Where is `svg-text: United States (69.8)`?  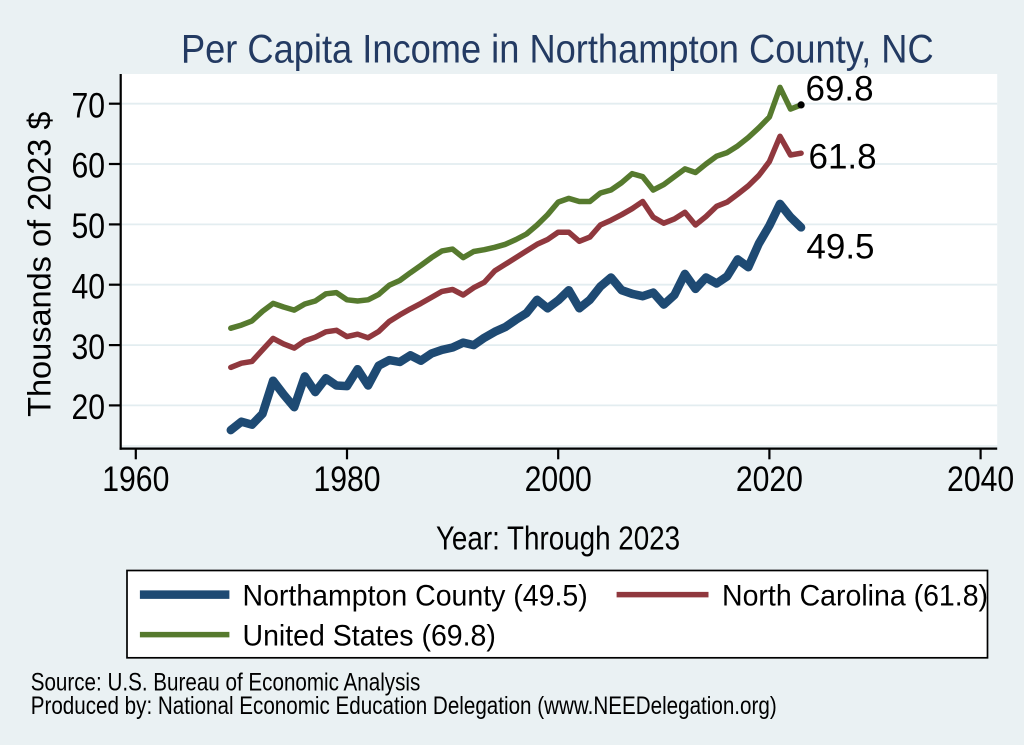
svg-text: United States (69.8) is located at coordinates (369, 636).